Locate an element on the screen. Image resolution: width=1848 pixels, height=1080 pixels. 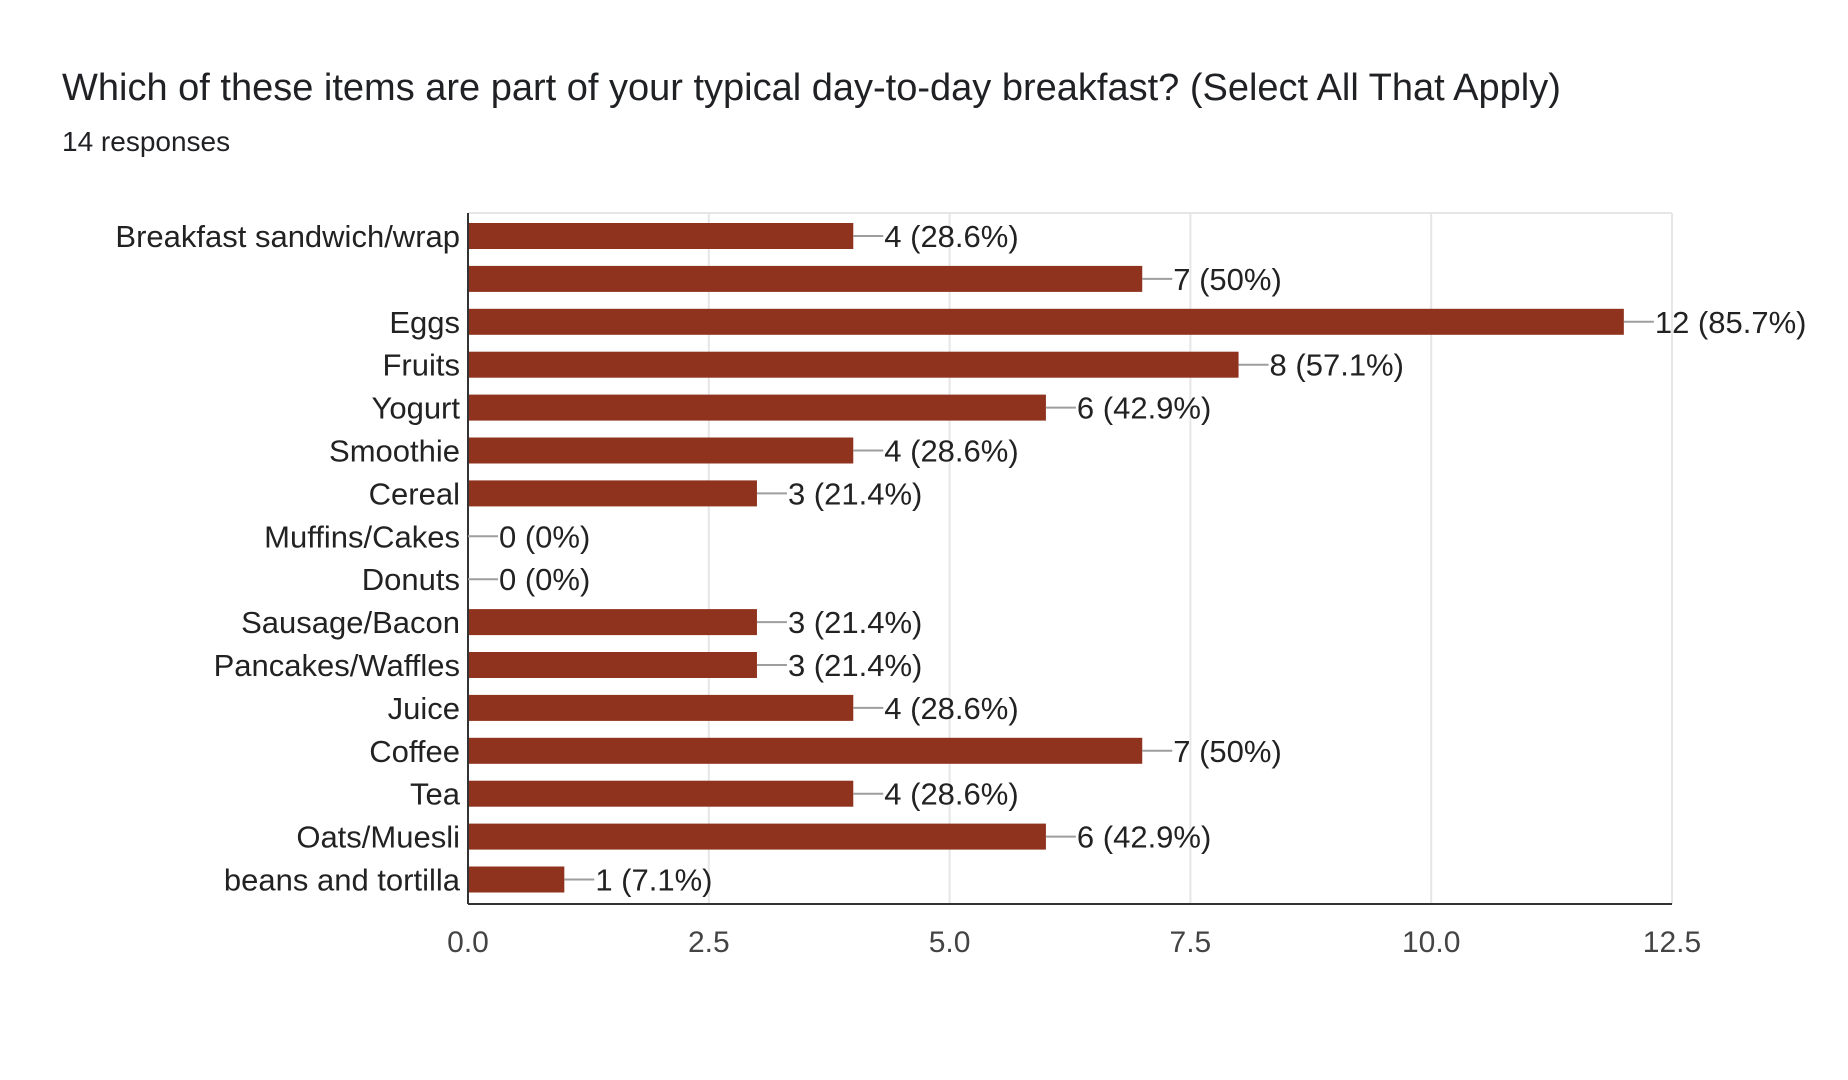
category-label: Juice is located at coordinates (424, 708).